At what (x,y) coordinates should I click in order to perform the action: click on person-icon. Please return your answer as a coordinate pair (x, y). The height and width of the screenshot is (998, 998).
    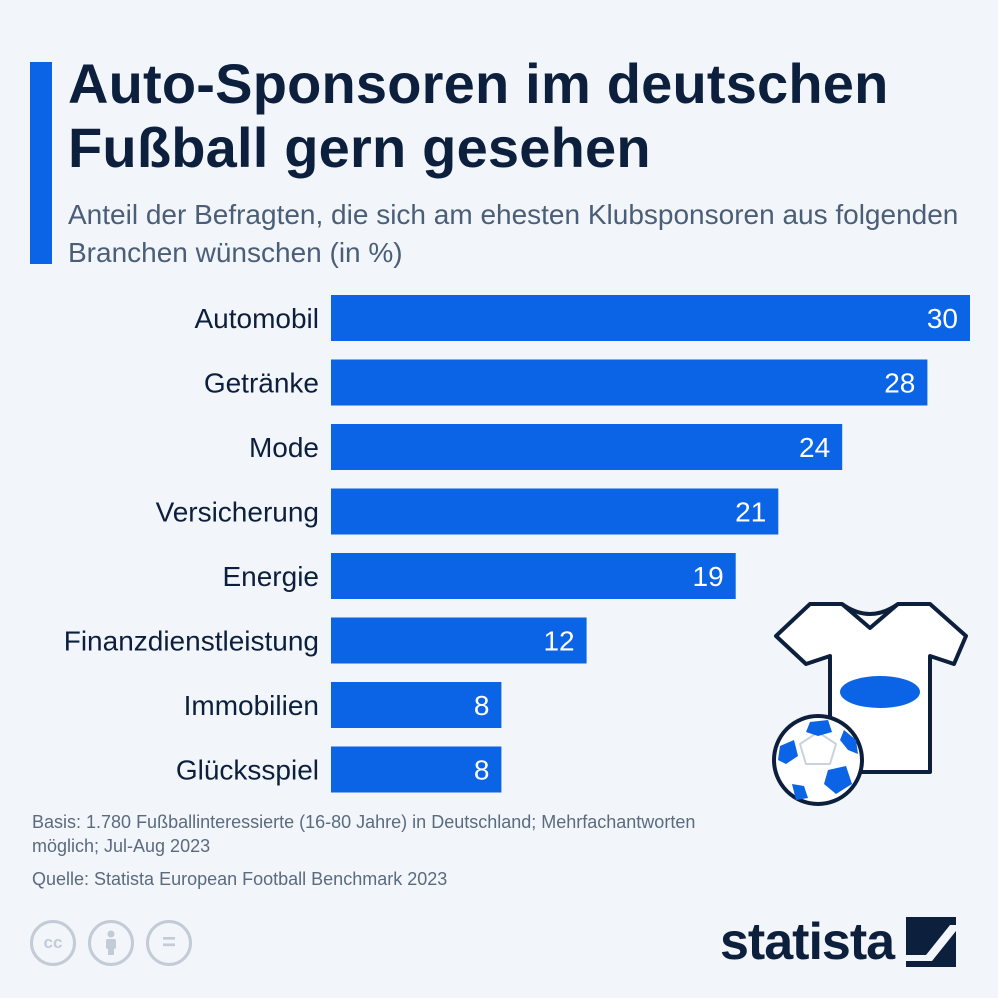
    Looking at the image, I should click on (111, 943).